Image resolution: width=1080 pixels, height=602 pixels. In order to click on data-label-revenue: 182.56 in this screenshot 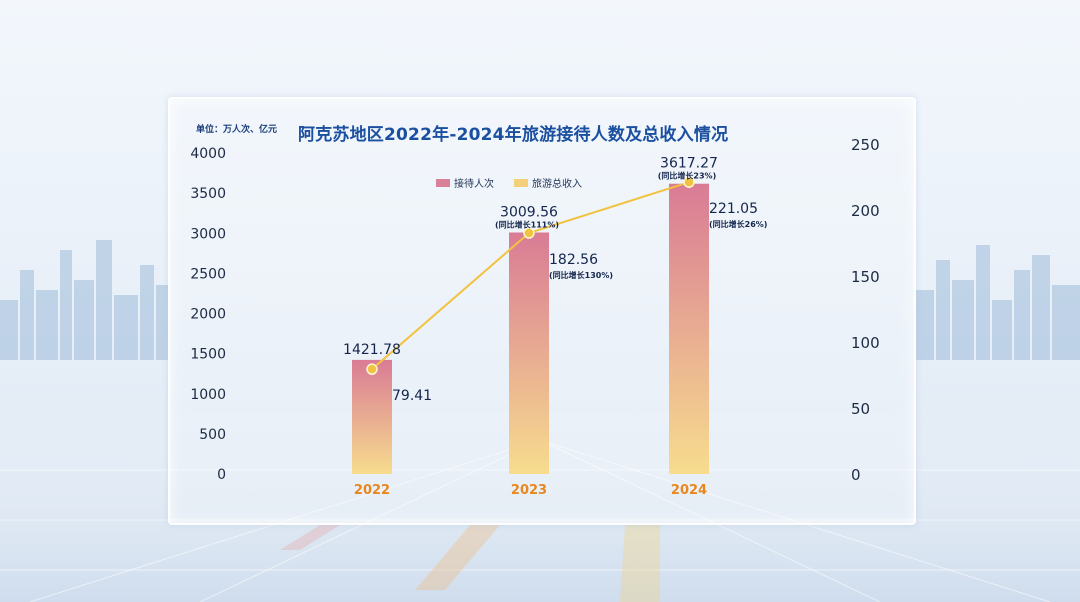, I will do `click(573, 260)`.